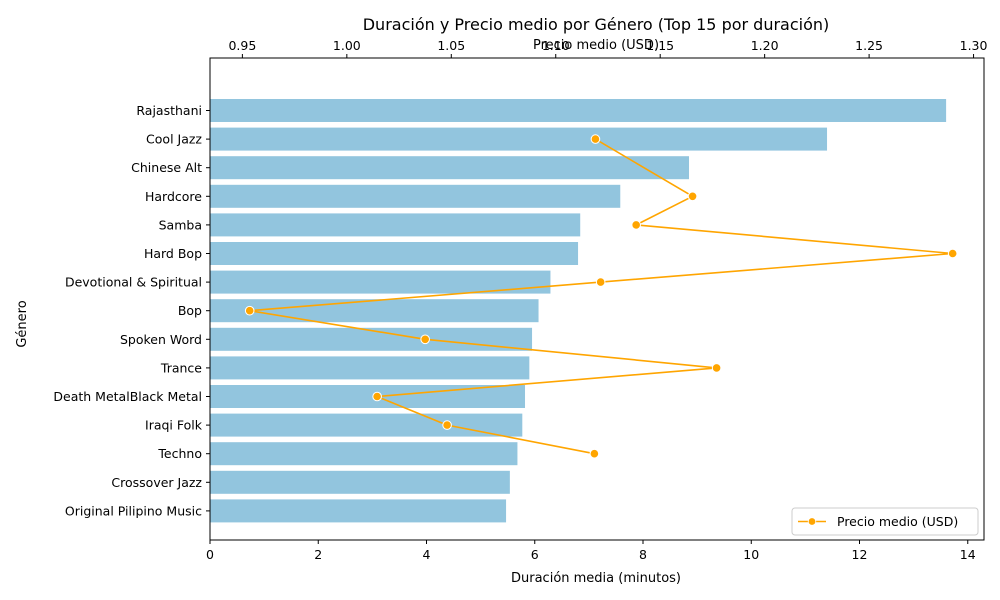  What do you see at coordinates (765, 45) in the screenshot?
I see `x2-tick-label-5: 1.20` at bounding box center [765, 45].